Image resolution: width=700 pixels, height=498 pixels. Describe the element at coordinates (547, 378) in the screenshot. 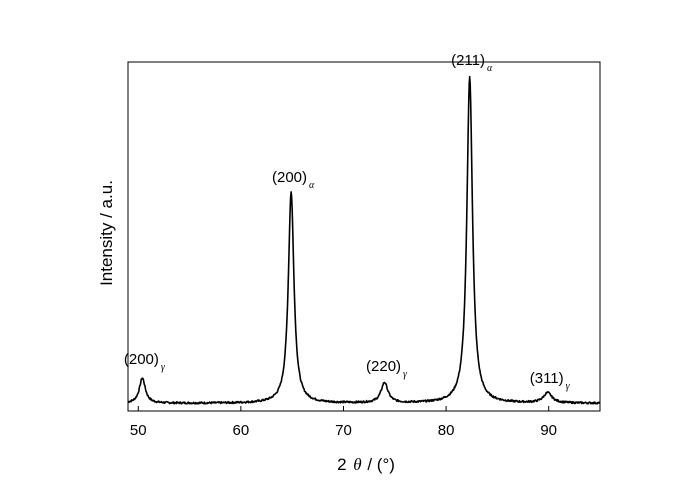

I see `peak-label-planes: (311)` at that location.